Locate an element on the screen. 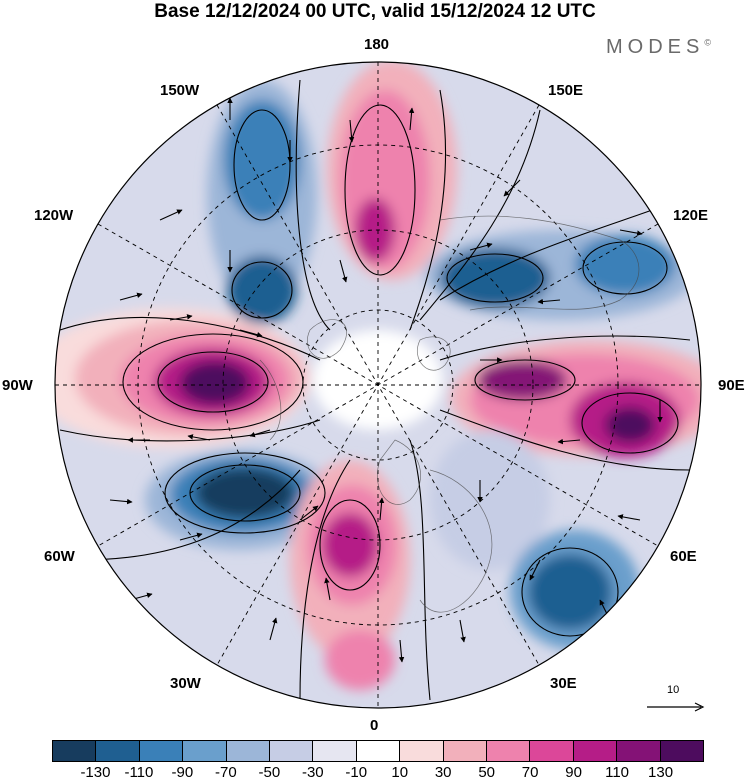 Image resolution: width=750 pixels, height=783 pixels. colorbar-tick-label: -70 is located at coordinates (226, 772).